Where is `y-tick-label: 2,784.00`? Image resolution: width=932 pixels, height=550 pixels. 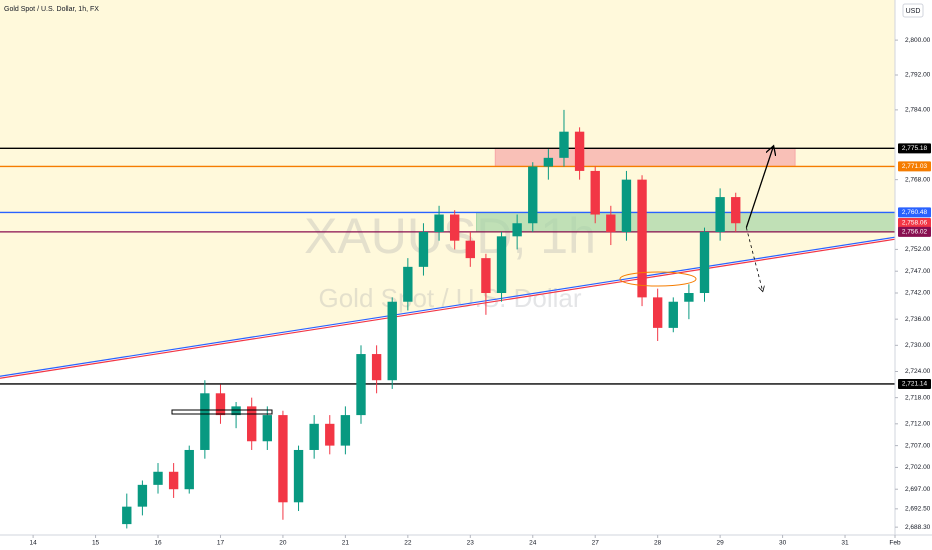
y-tick-label: 2,784.00 is located at coordinates (918, 110).